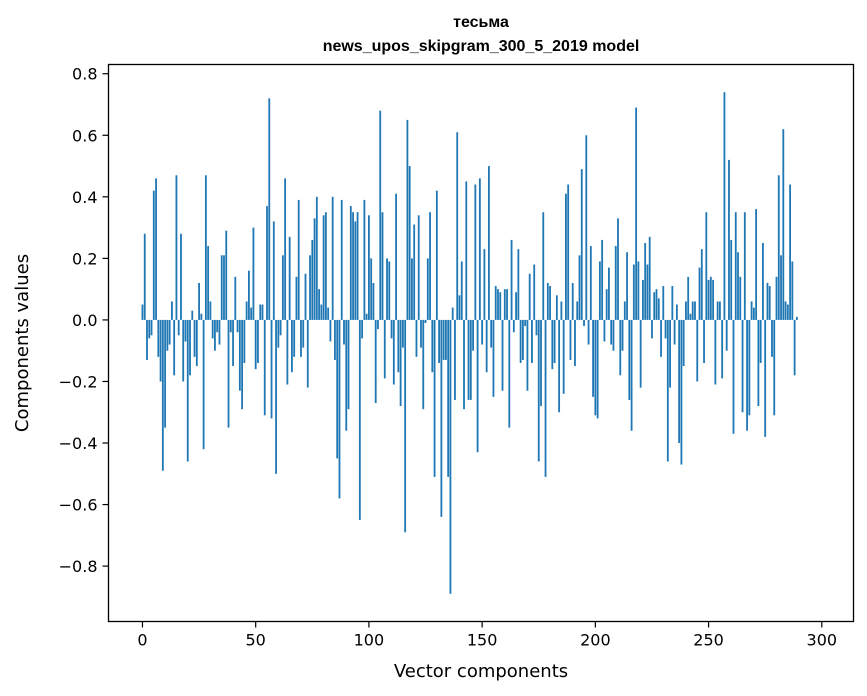 The width and height of the screenshot is (867, 696). I want to click on y-tick-label: 0.8, so click(84, 74).